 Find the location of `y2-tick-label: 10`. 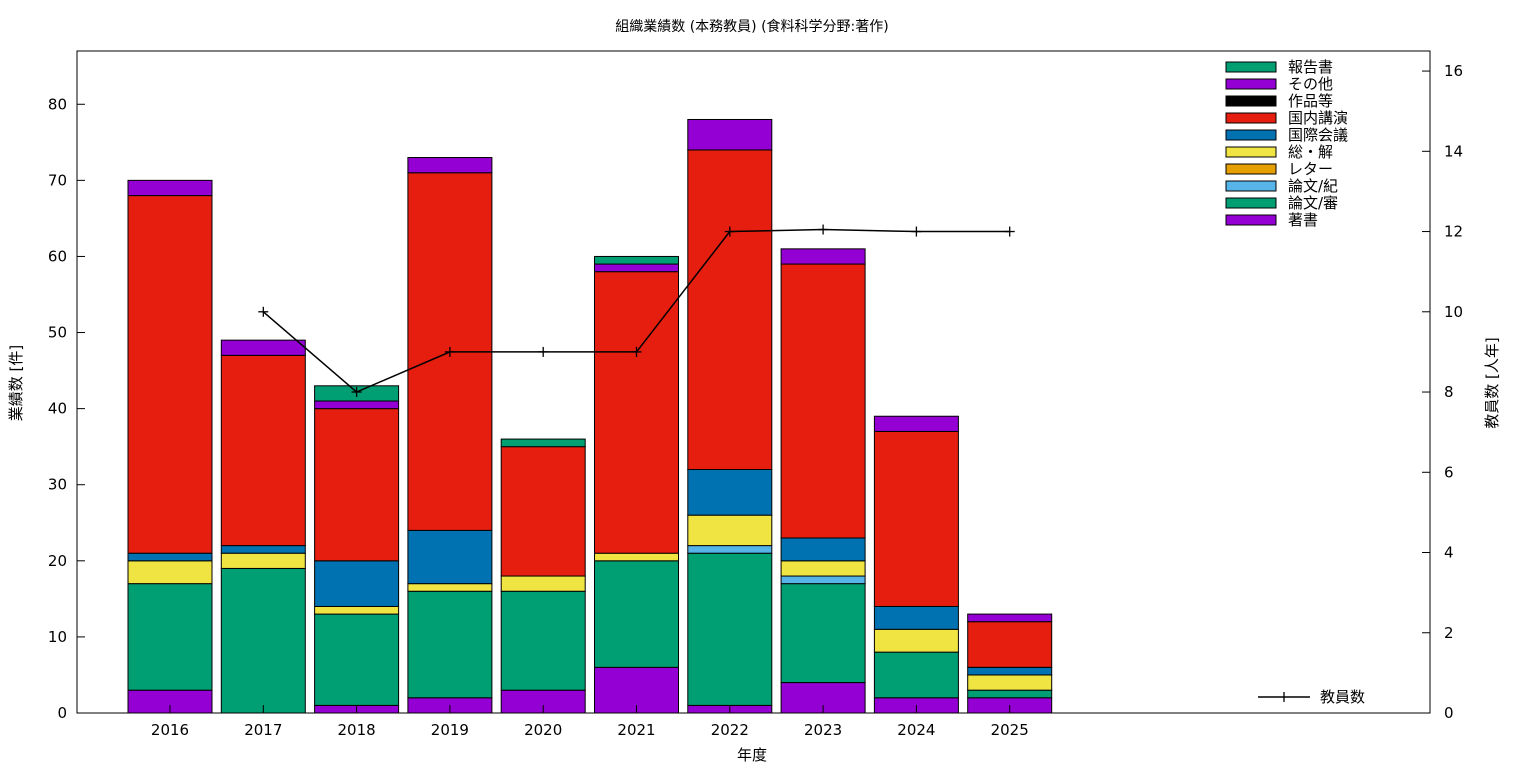

y2-tick-label: 10 is located at coordinates (1453, 312).